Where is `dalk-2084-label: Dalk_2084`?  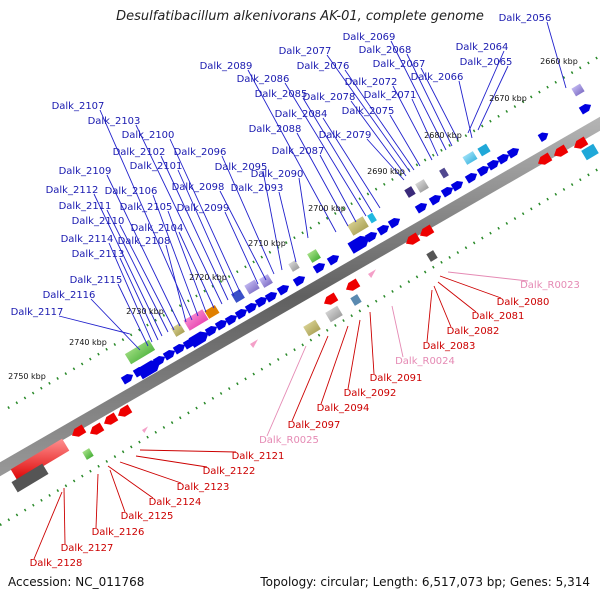
dalk-2084-label: Dalk_2084 is located at coordinates (301, 114).